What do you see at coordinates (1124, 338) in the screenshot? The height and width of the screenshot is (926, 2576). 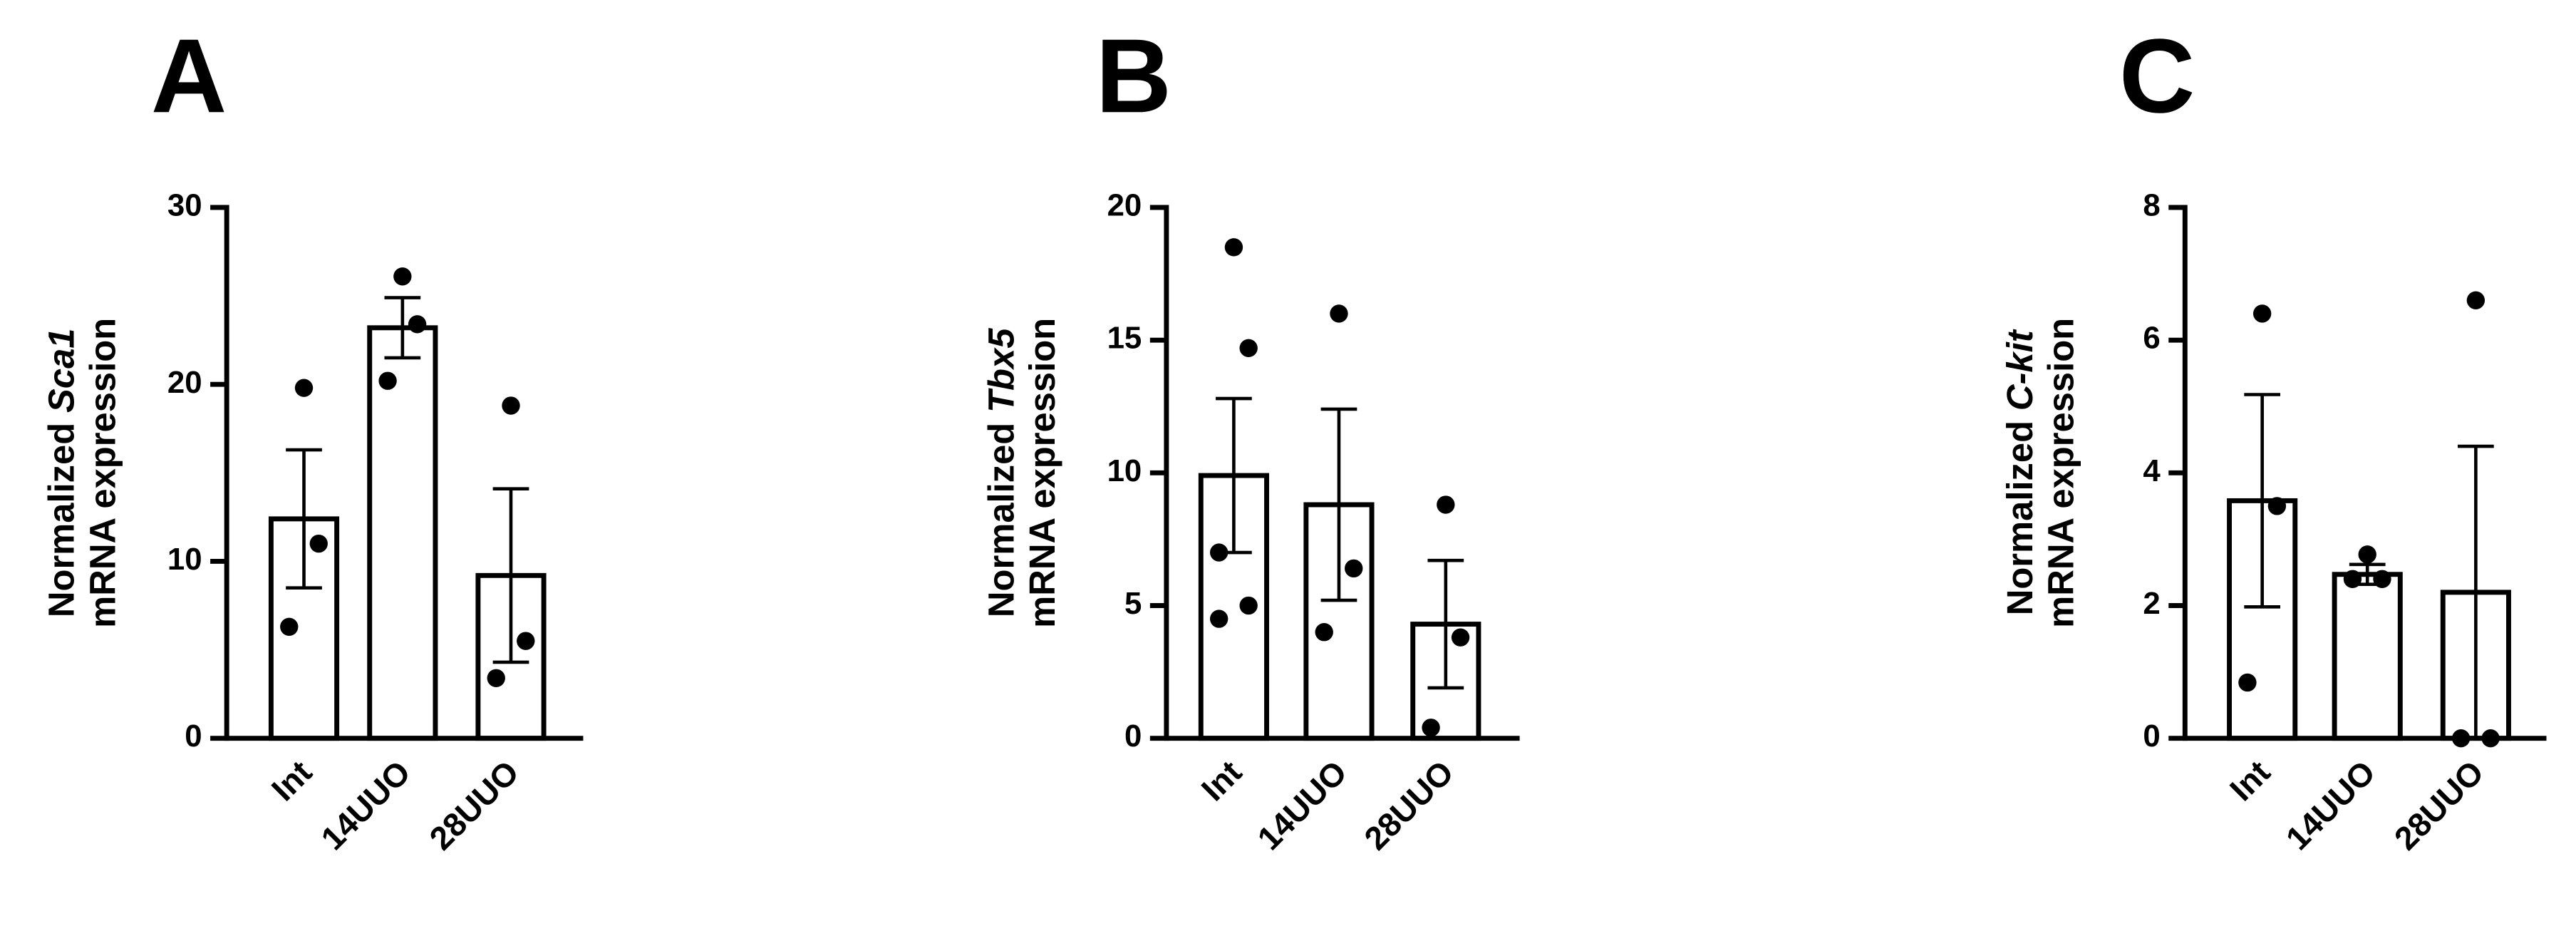 I see `y-tick-label: 15` at bounding box center [1124, 338].